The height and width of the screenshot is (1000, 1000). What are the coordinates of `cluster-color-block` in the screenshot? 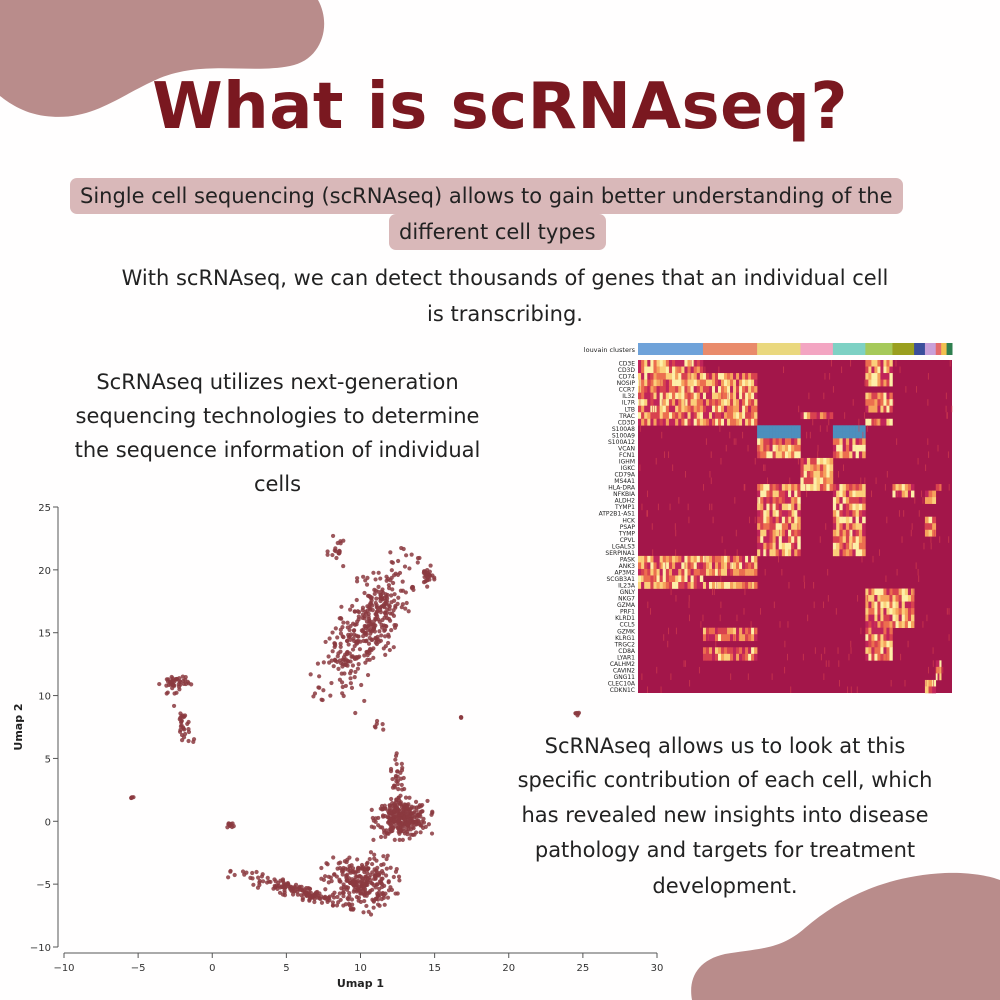 It's located at (817, 349).